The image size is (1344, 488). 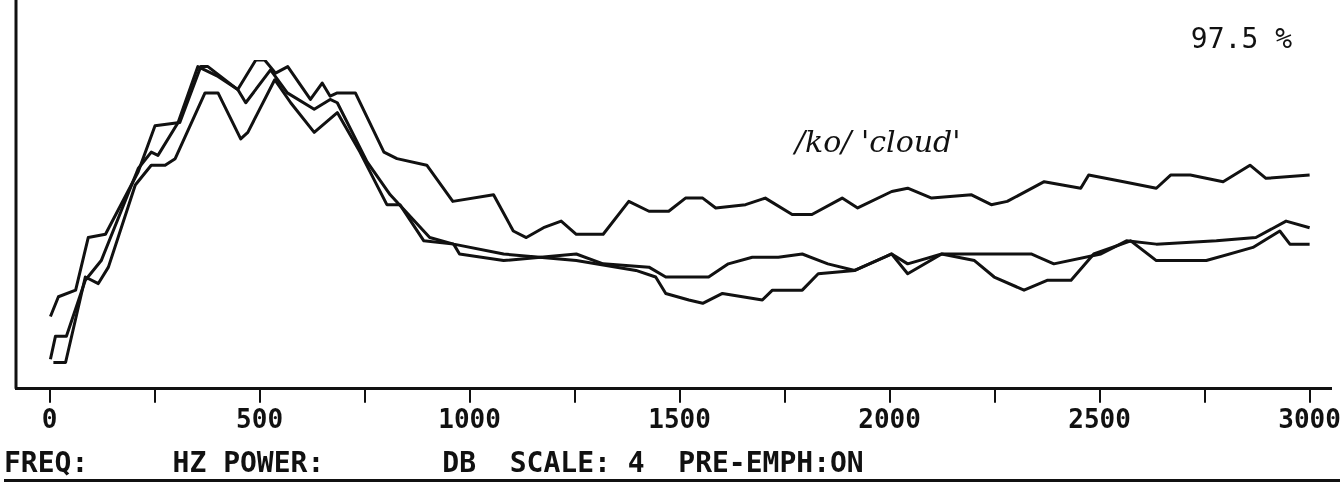 I want to click on text: FREQ: HZ POWER: DB SCALE: 4 PRE-EMPH:ON, so click(x=672, y=464).